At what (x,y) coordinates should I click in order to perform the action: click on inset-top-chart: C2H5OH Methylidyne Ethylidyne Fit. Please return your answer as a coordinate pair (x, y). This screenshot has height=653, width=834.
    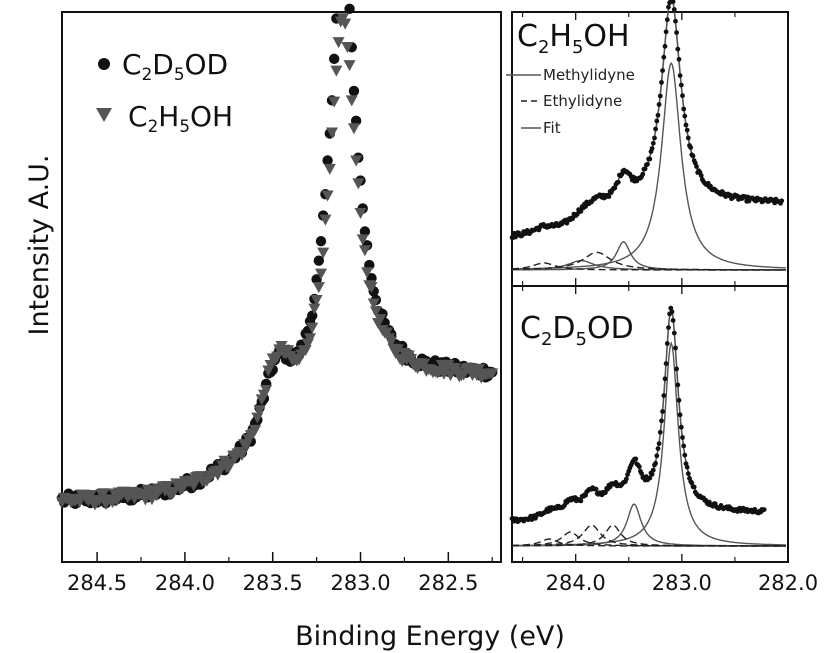
    Looking at the image, I should click on (647, 143).